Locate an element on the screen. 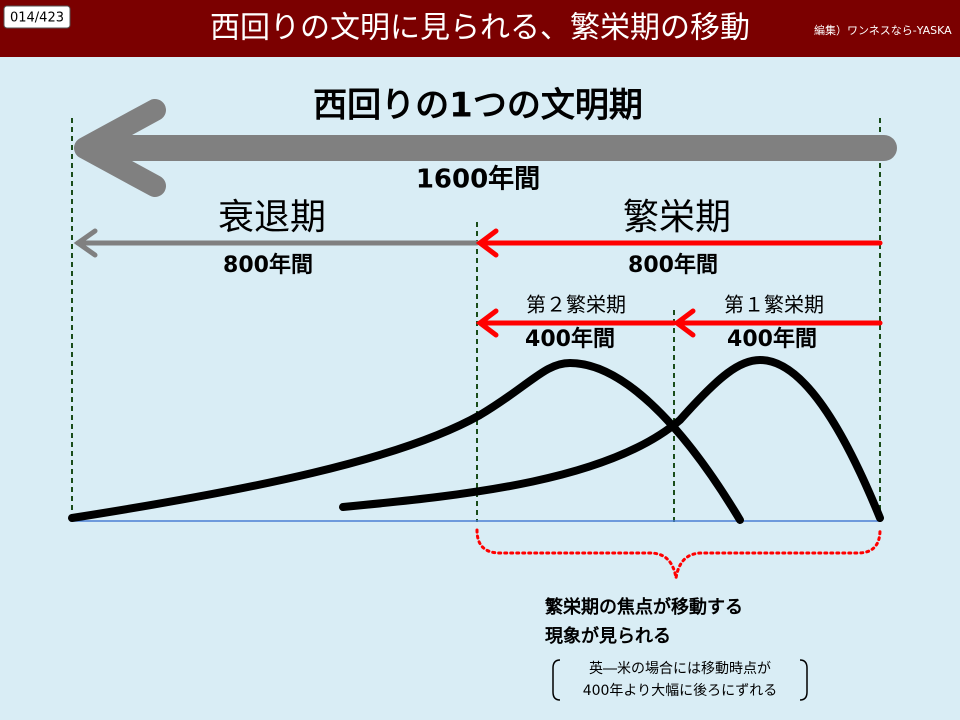 The image size is (960, 720). page-number: 014/423 is located at coordinates (37, 18).